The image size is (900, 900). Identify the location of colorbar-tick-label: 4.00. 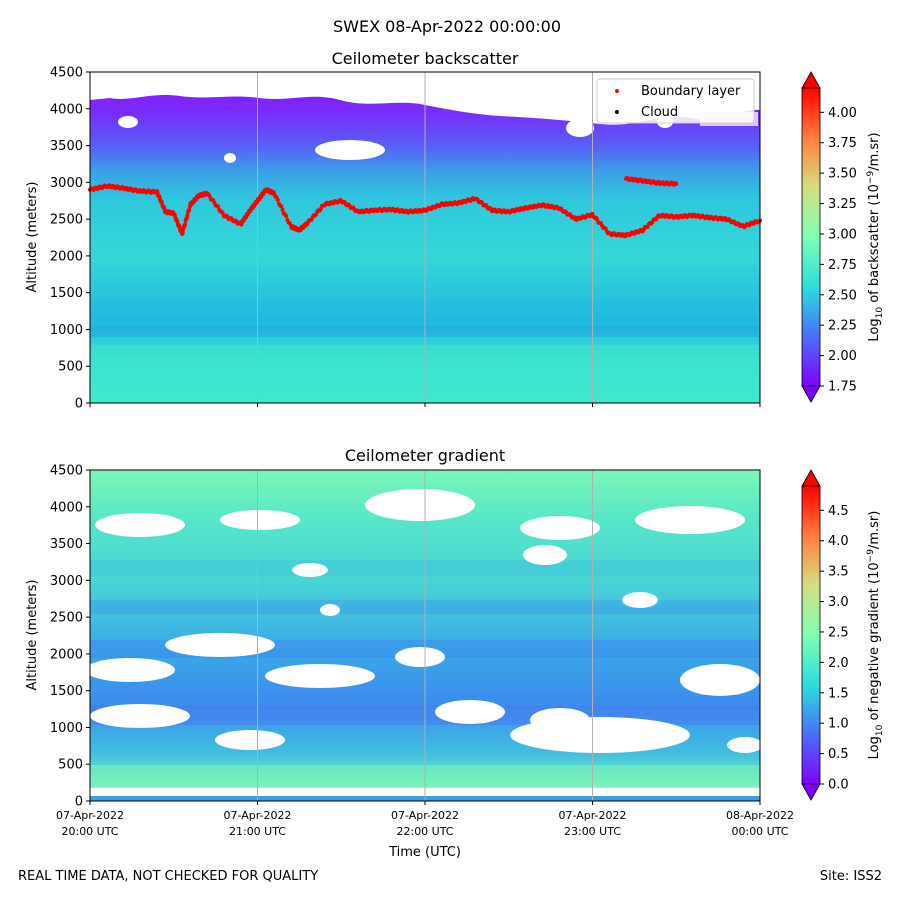
(842, 113).